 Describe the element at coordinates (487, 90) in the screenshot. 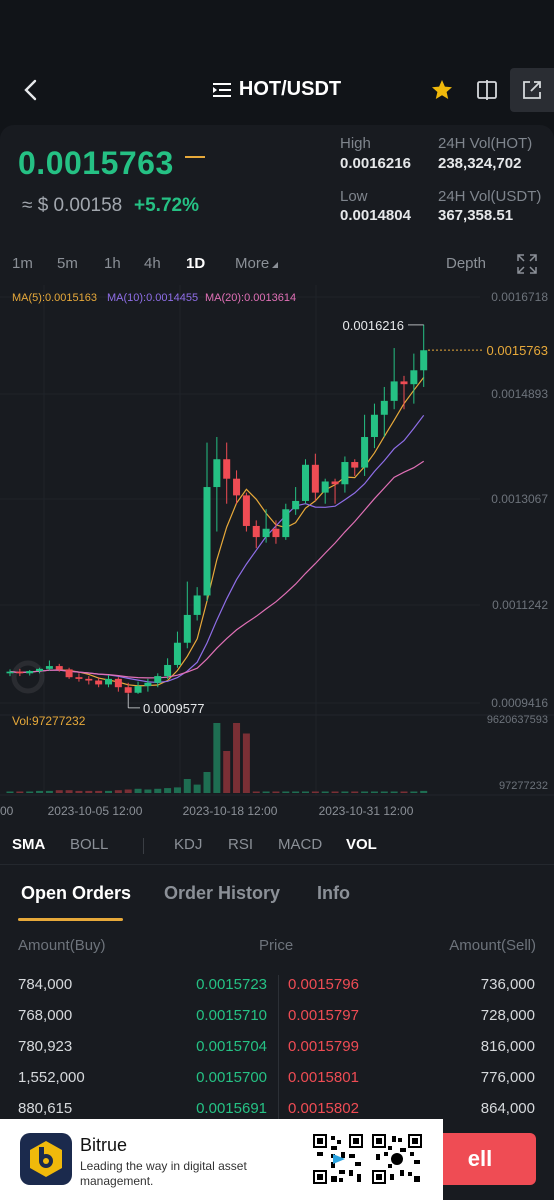

I see `compare-icon` at that location.